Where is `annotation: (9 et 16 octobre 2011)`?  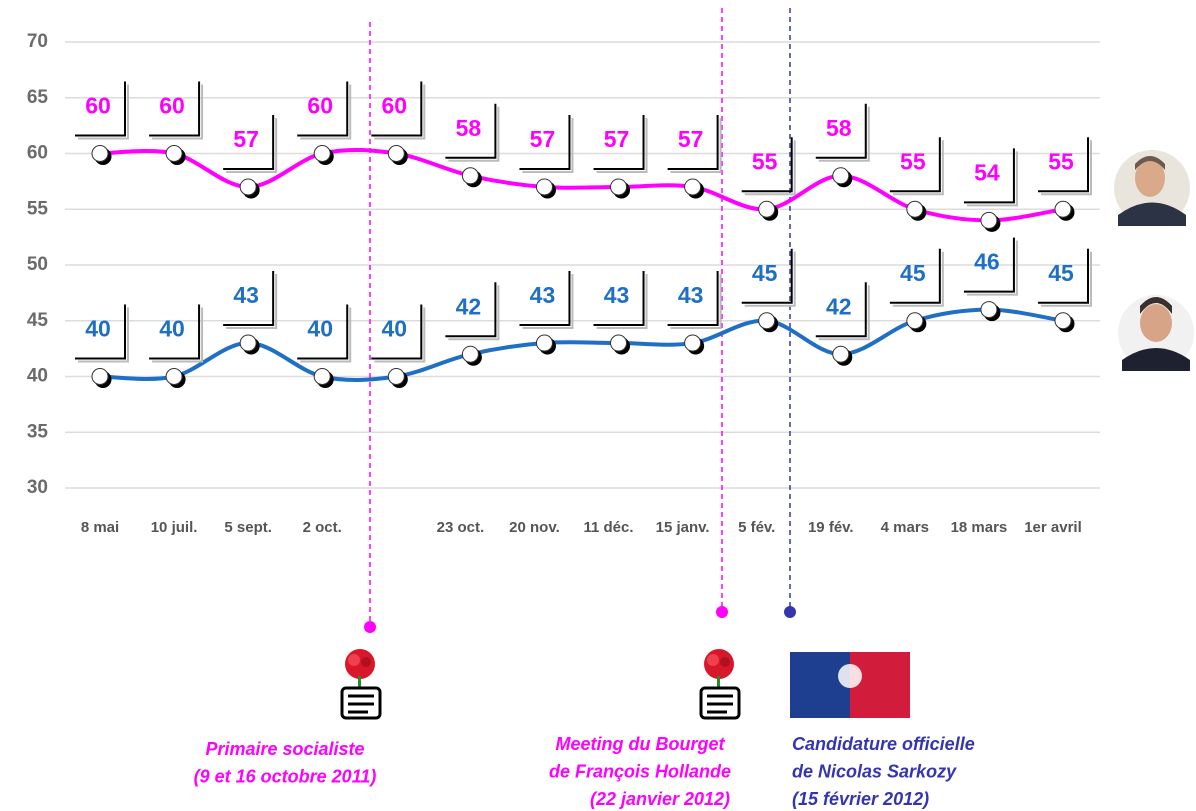 annotation: (9 et 16 octobre 2011) is located at coordinates (285, 776).